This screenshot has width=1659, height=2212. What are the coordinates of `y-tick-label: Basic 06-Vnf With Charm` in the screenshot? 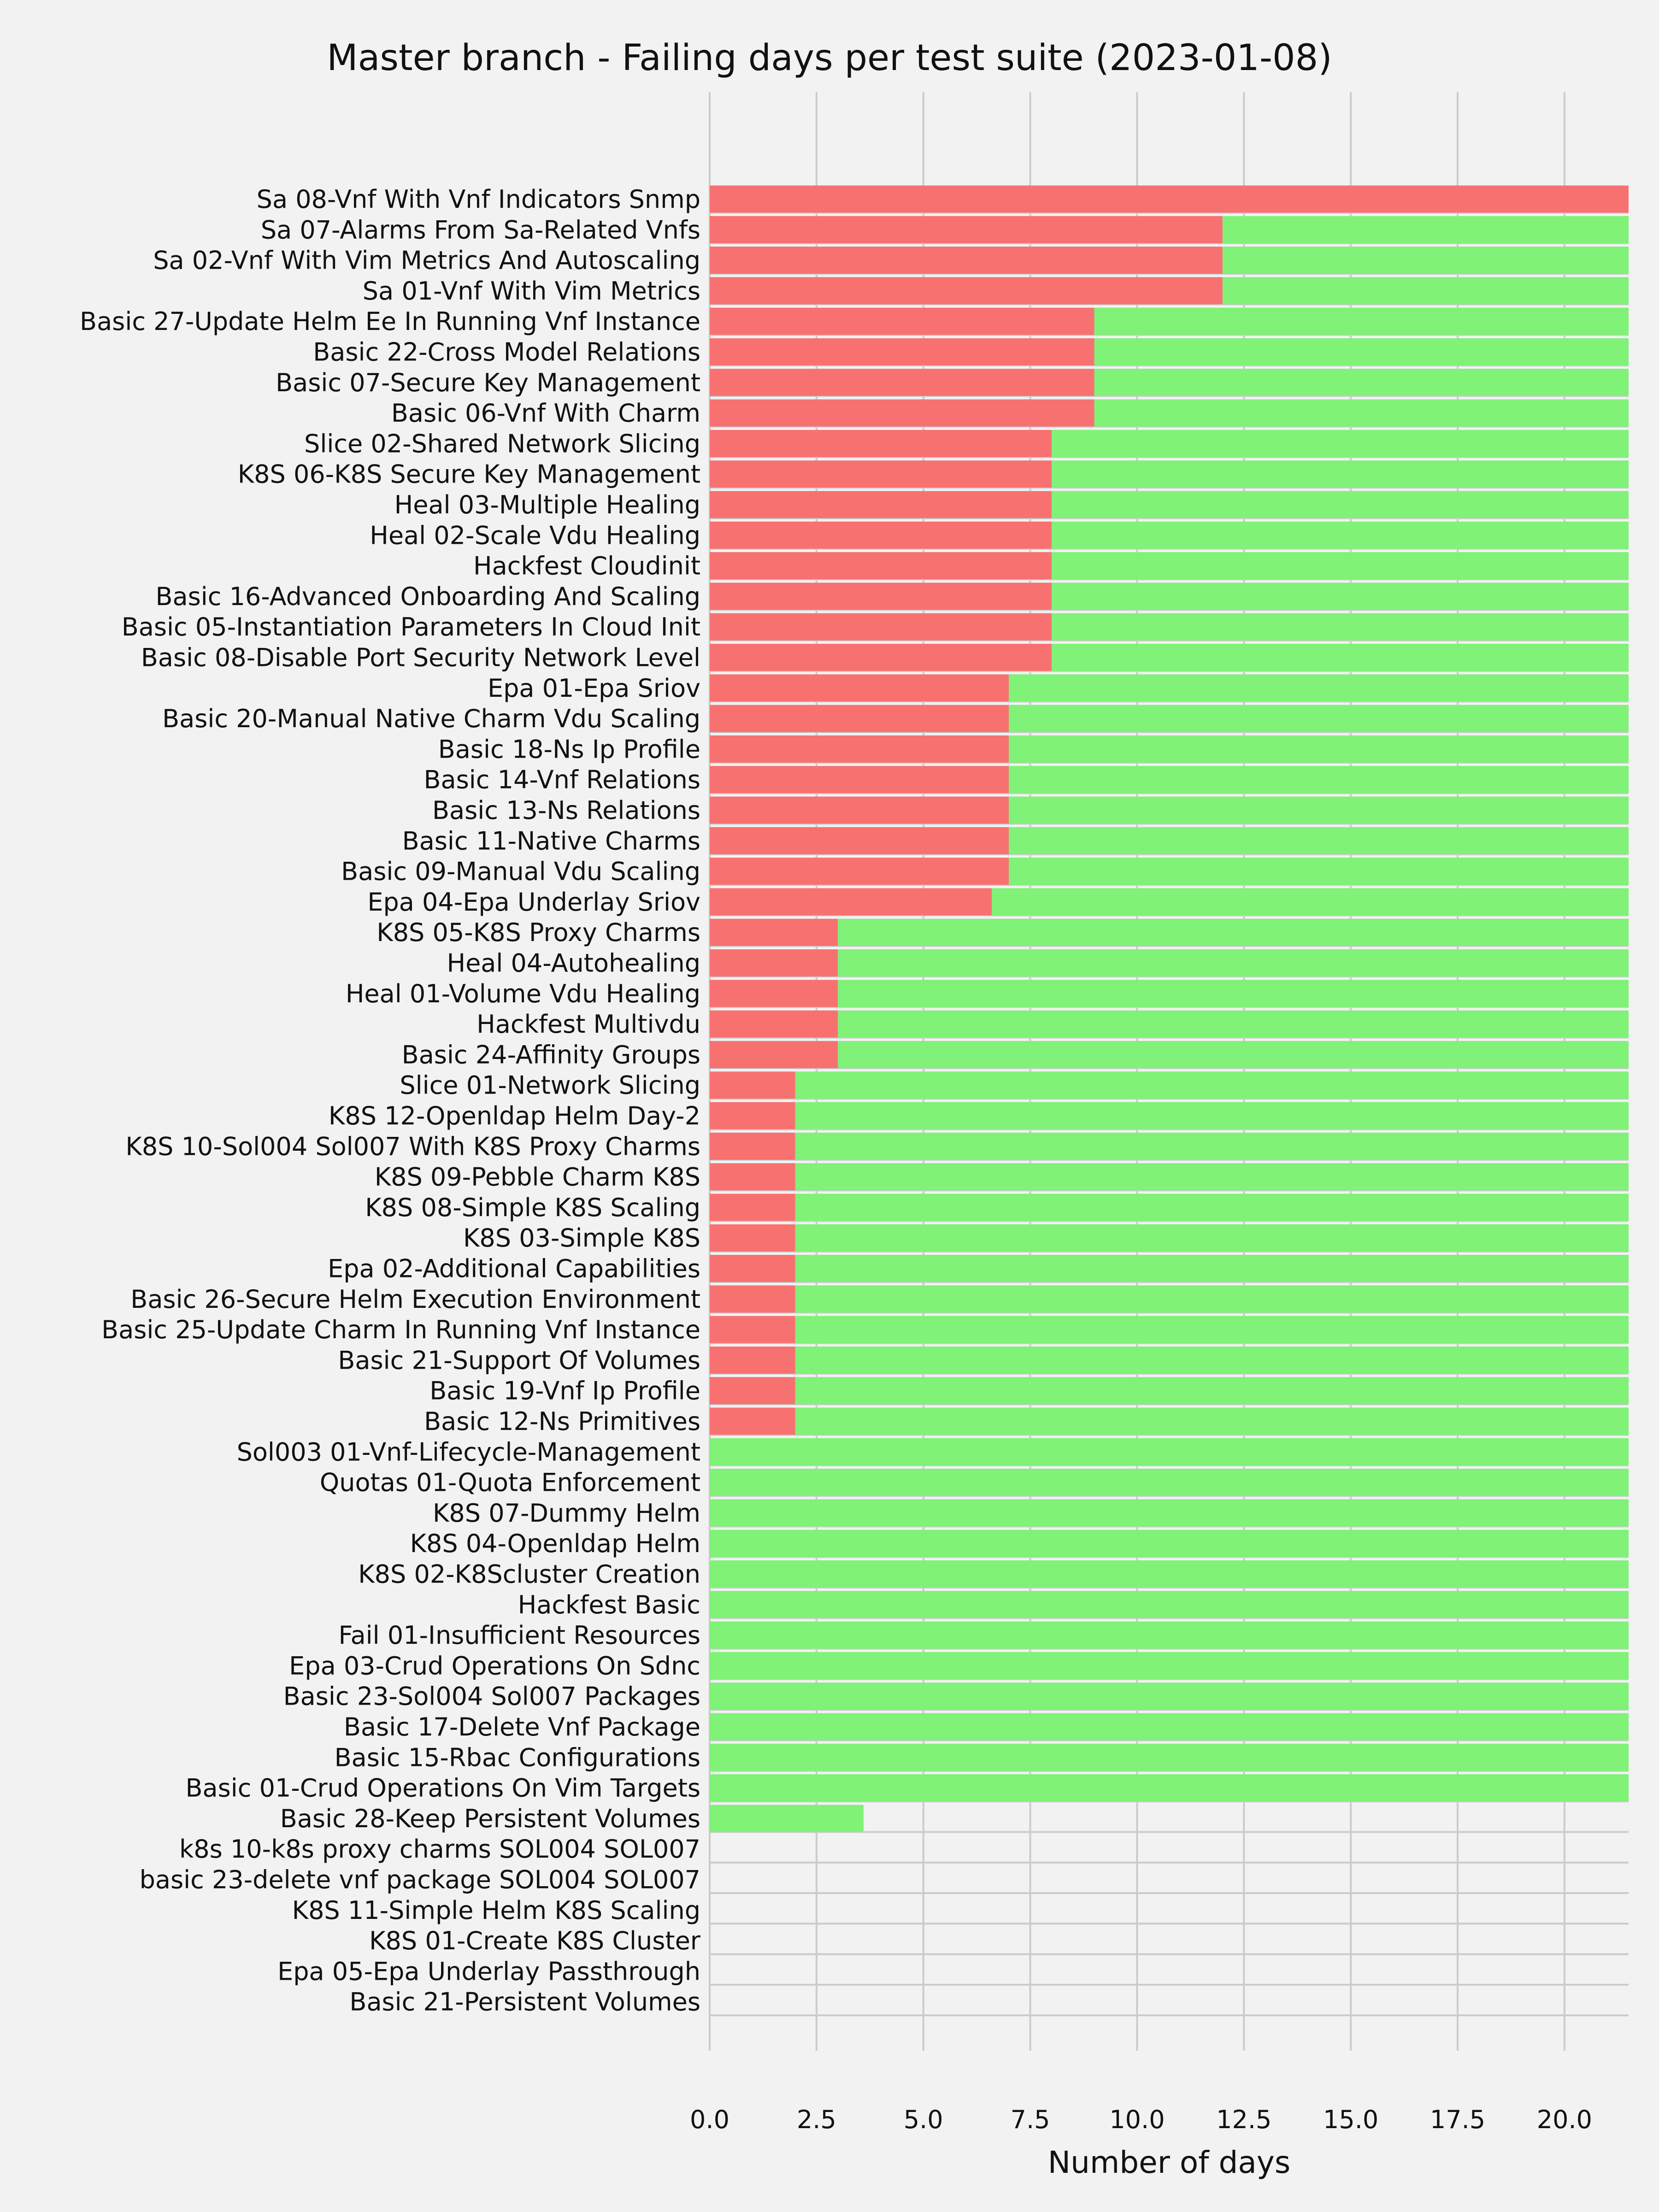 It's located at (545, 413).